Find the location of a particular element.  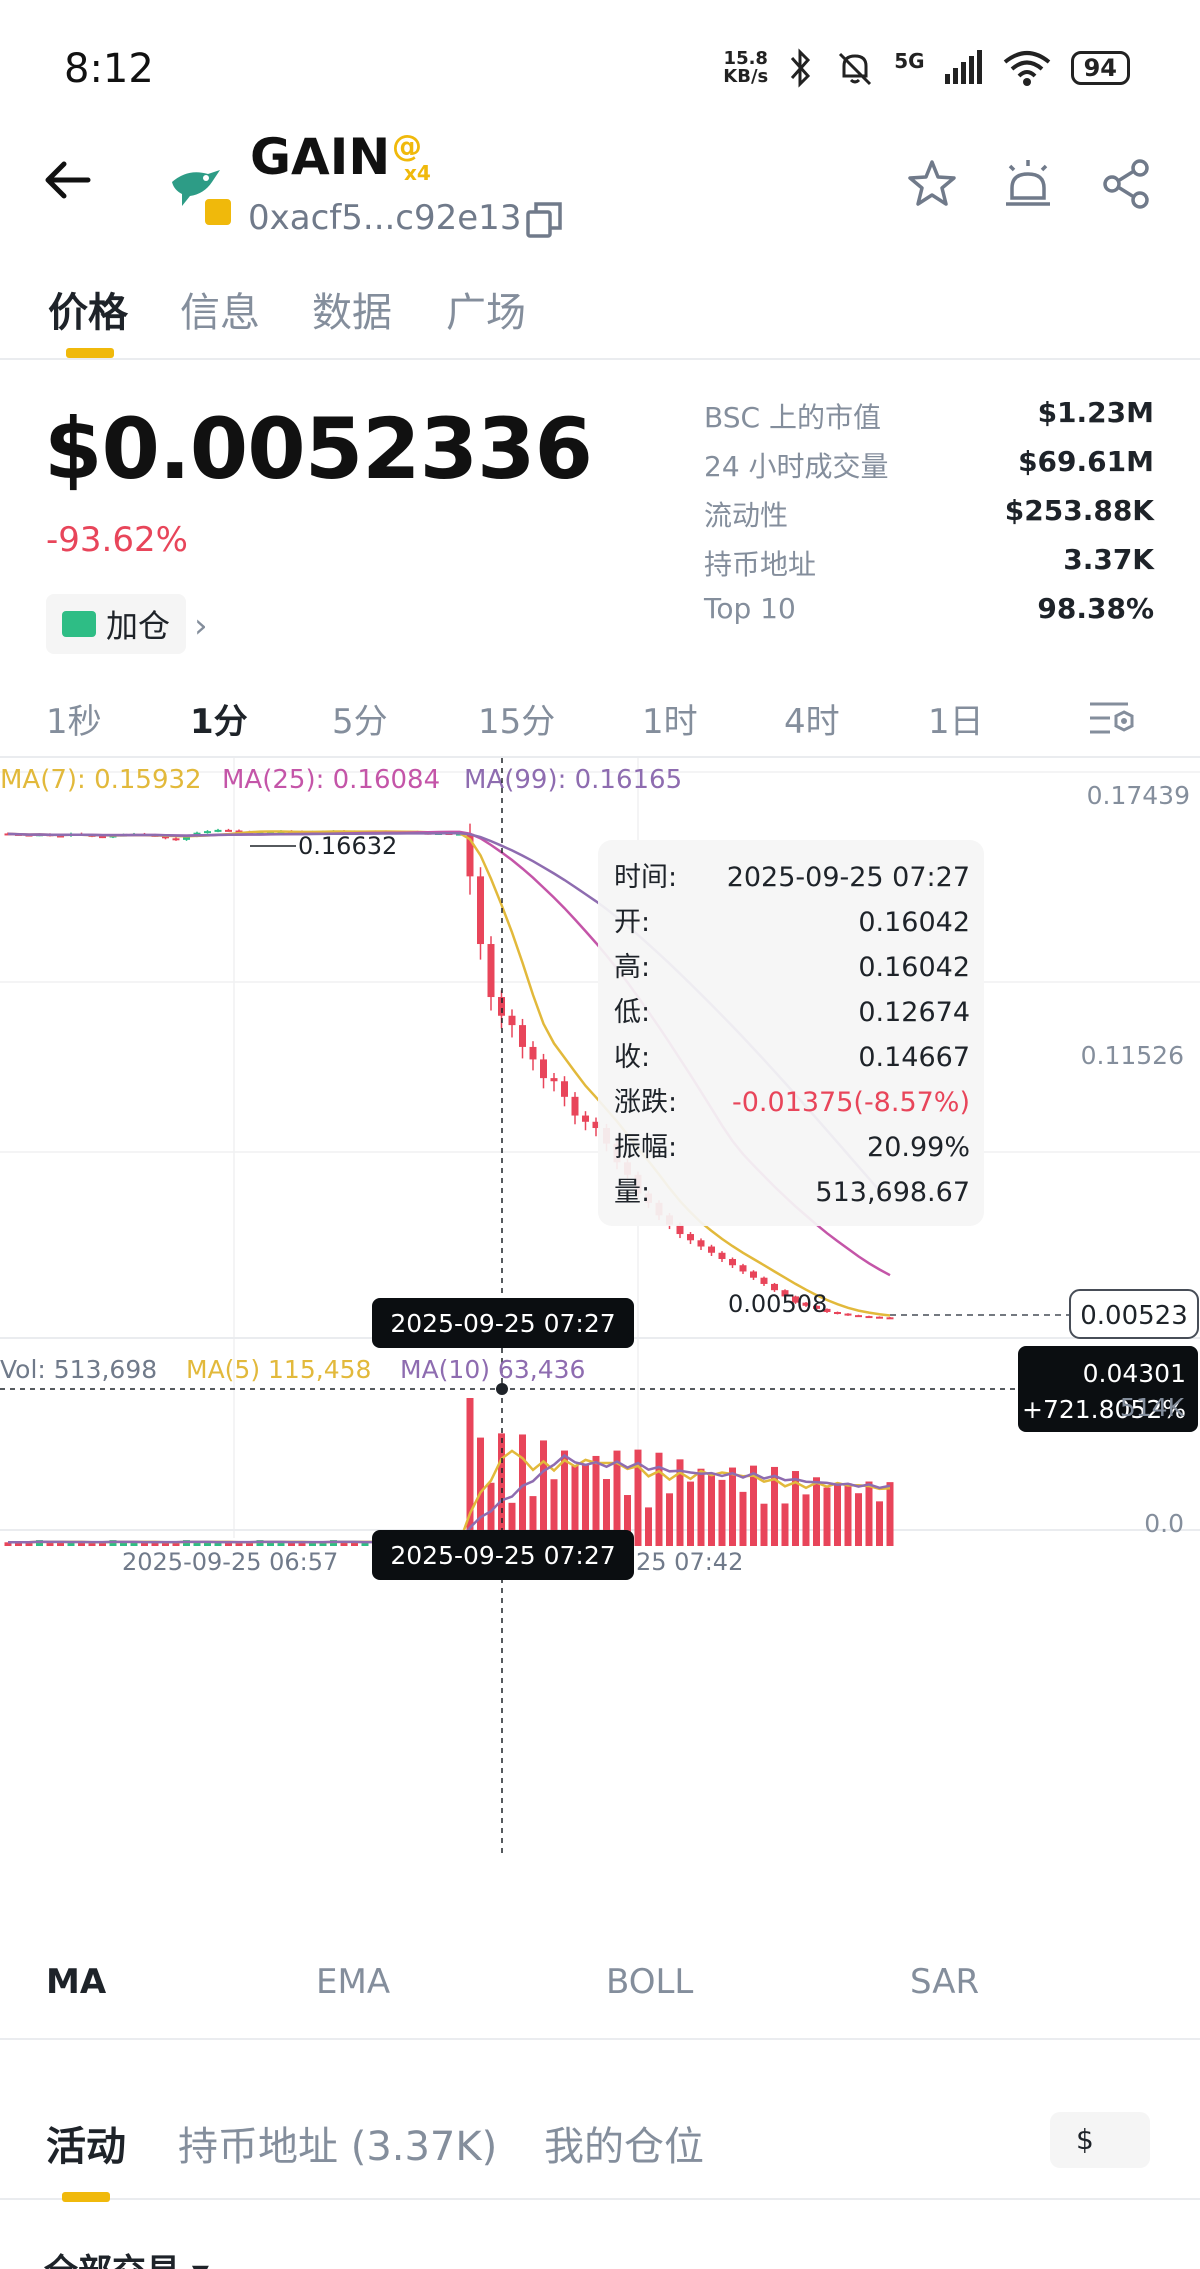

top-tabs: 价格 信息 数据 广场 is located at coordinates (600, 315).